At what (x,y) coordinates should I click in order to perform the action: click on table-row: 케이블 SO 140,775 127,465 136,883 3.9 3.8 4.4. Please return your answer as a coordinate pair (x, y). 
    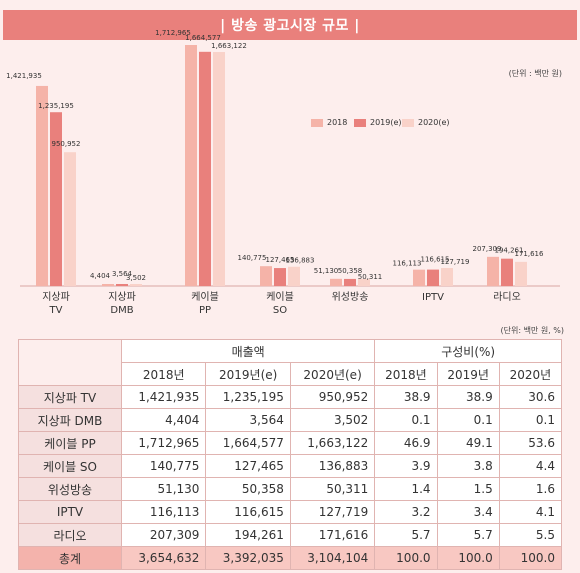
    Looking at the image, I should click on (290, 466).